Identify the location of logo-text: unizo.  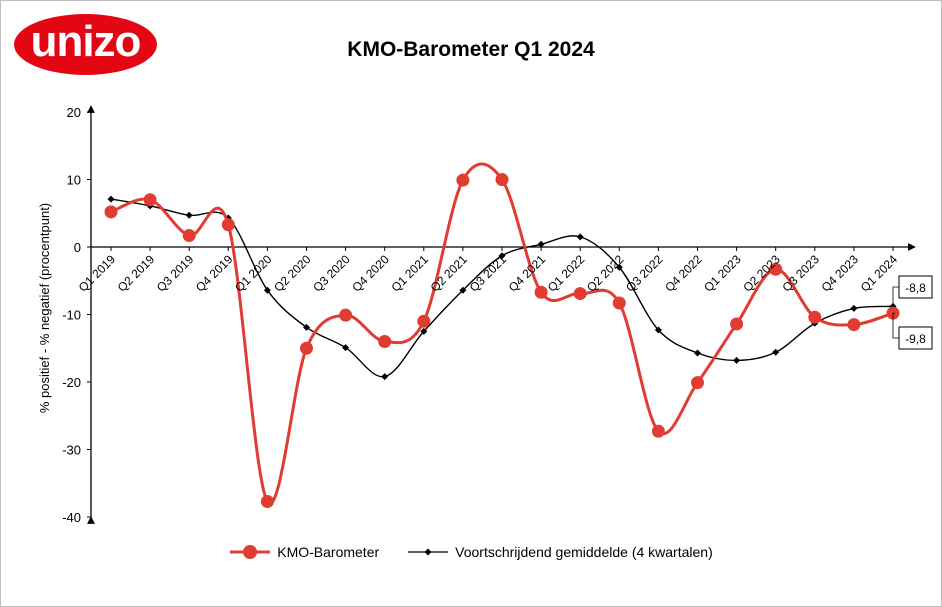
(86, 41).